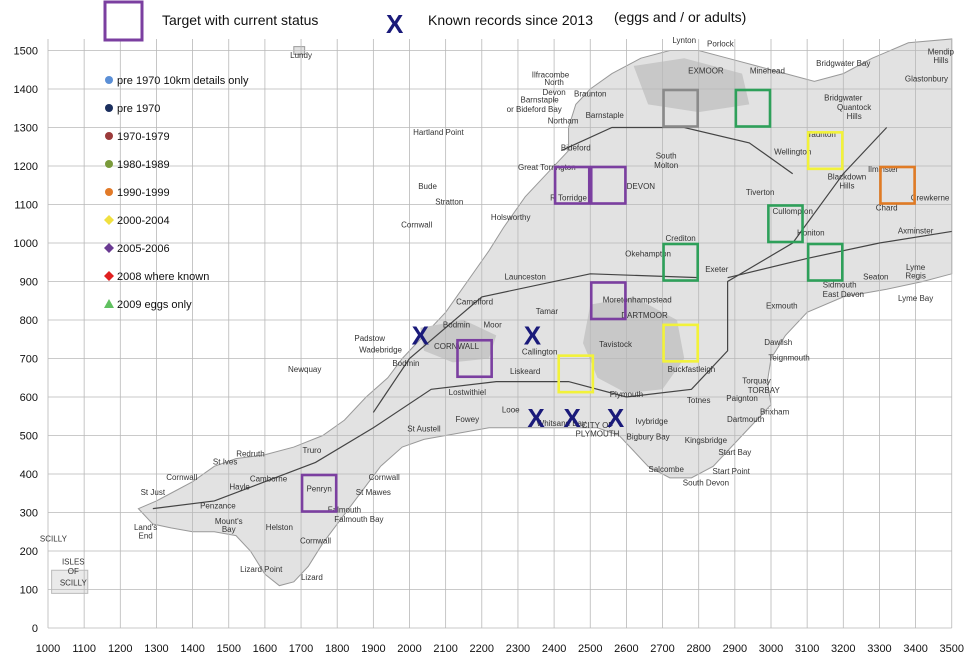  I want to click on place-label: Great Torrington, so click(547, 167).